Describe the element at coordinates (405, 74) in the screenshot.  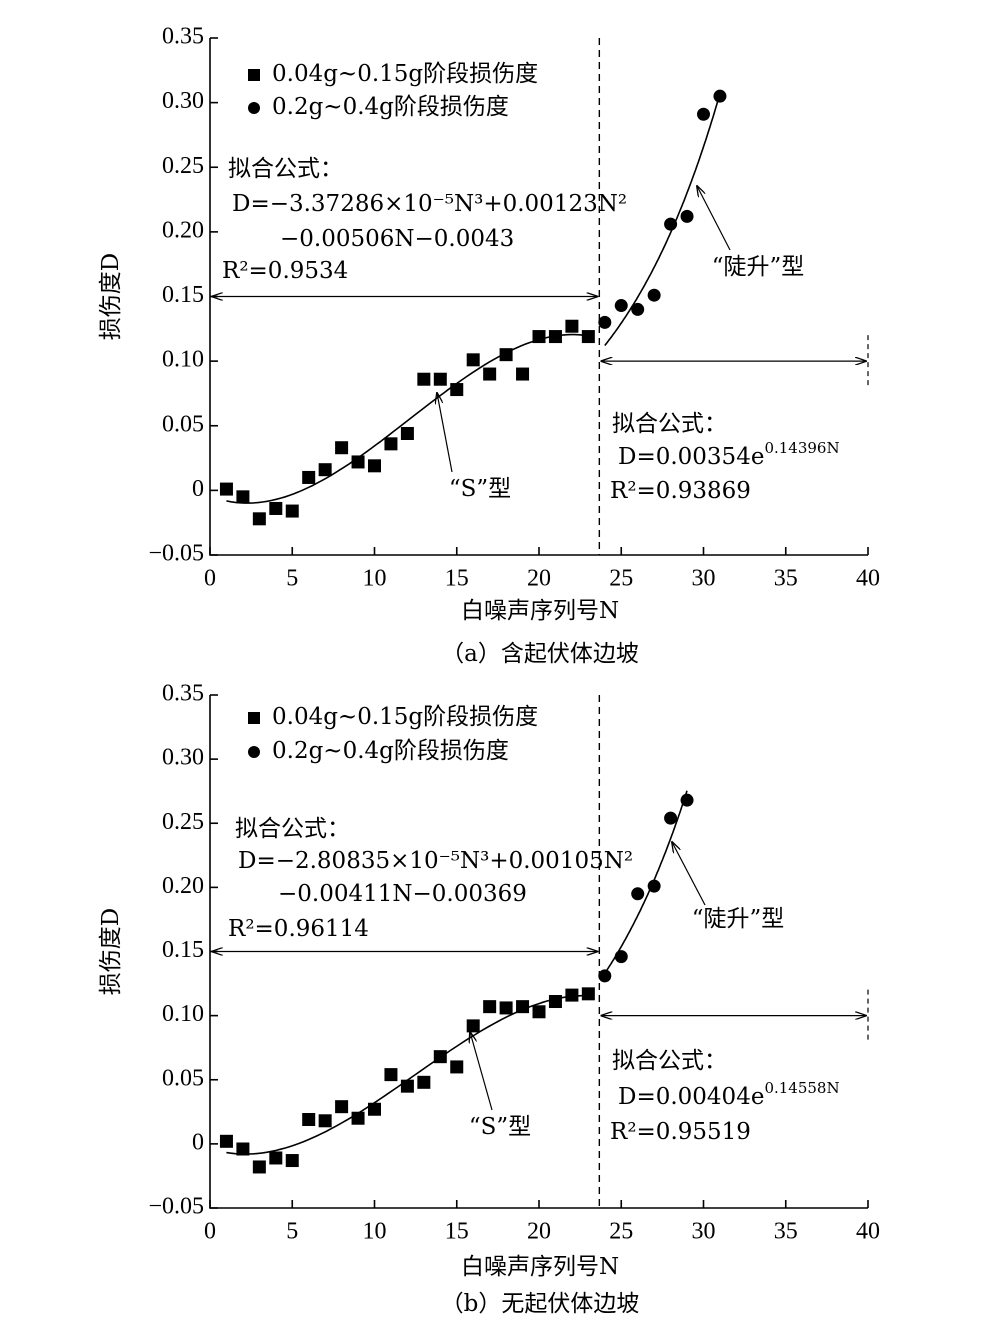
I see `legend-label: 0.04g~0.15g阶段损伤度` at that location.